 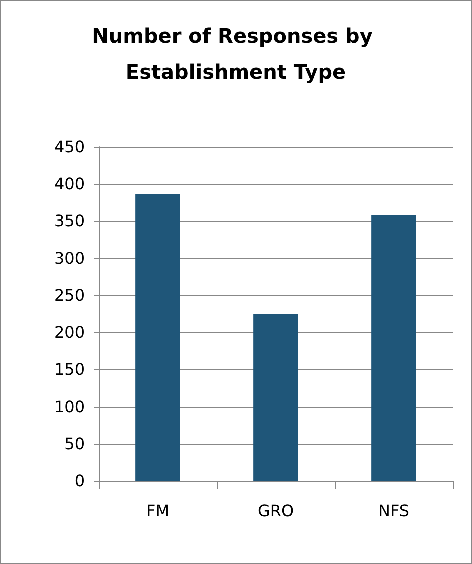 What do you see at coordinates (69, 406) in the screenshot?
I see `y-tick-label: 100` at bounding box center [69, 406].